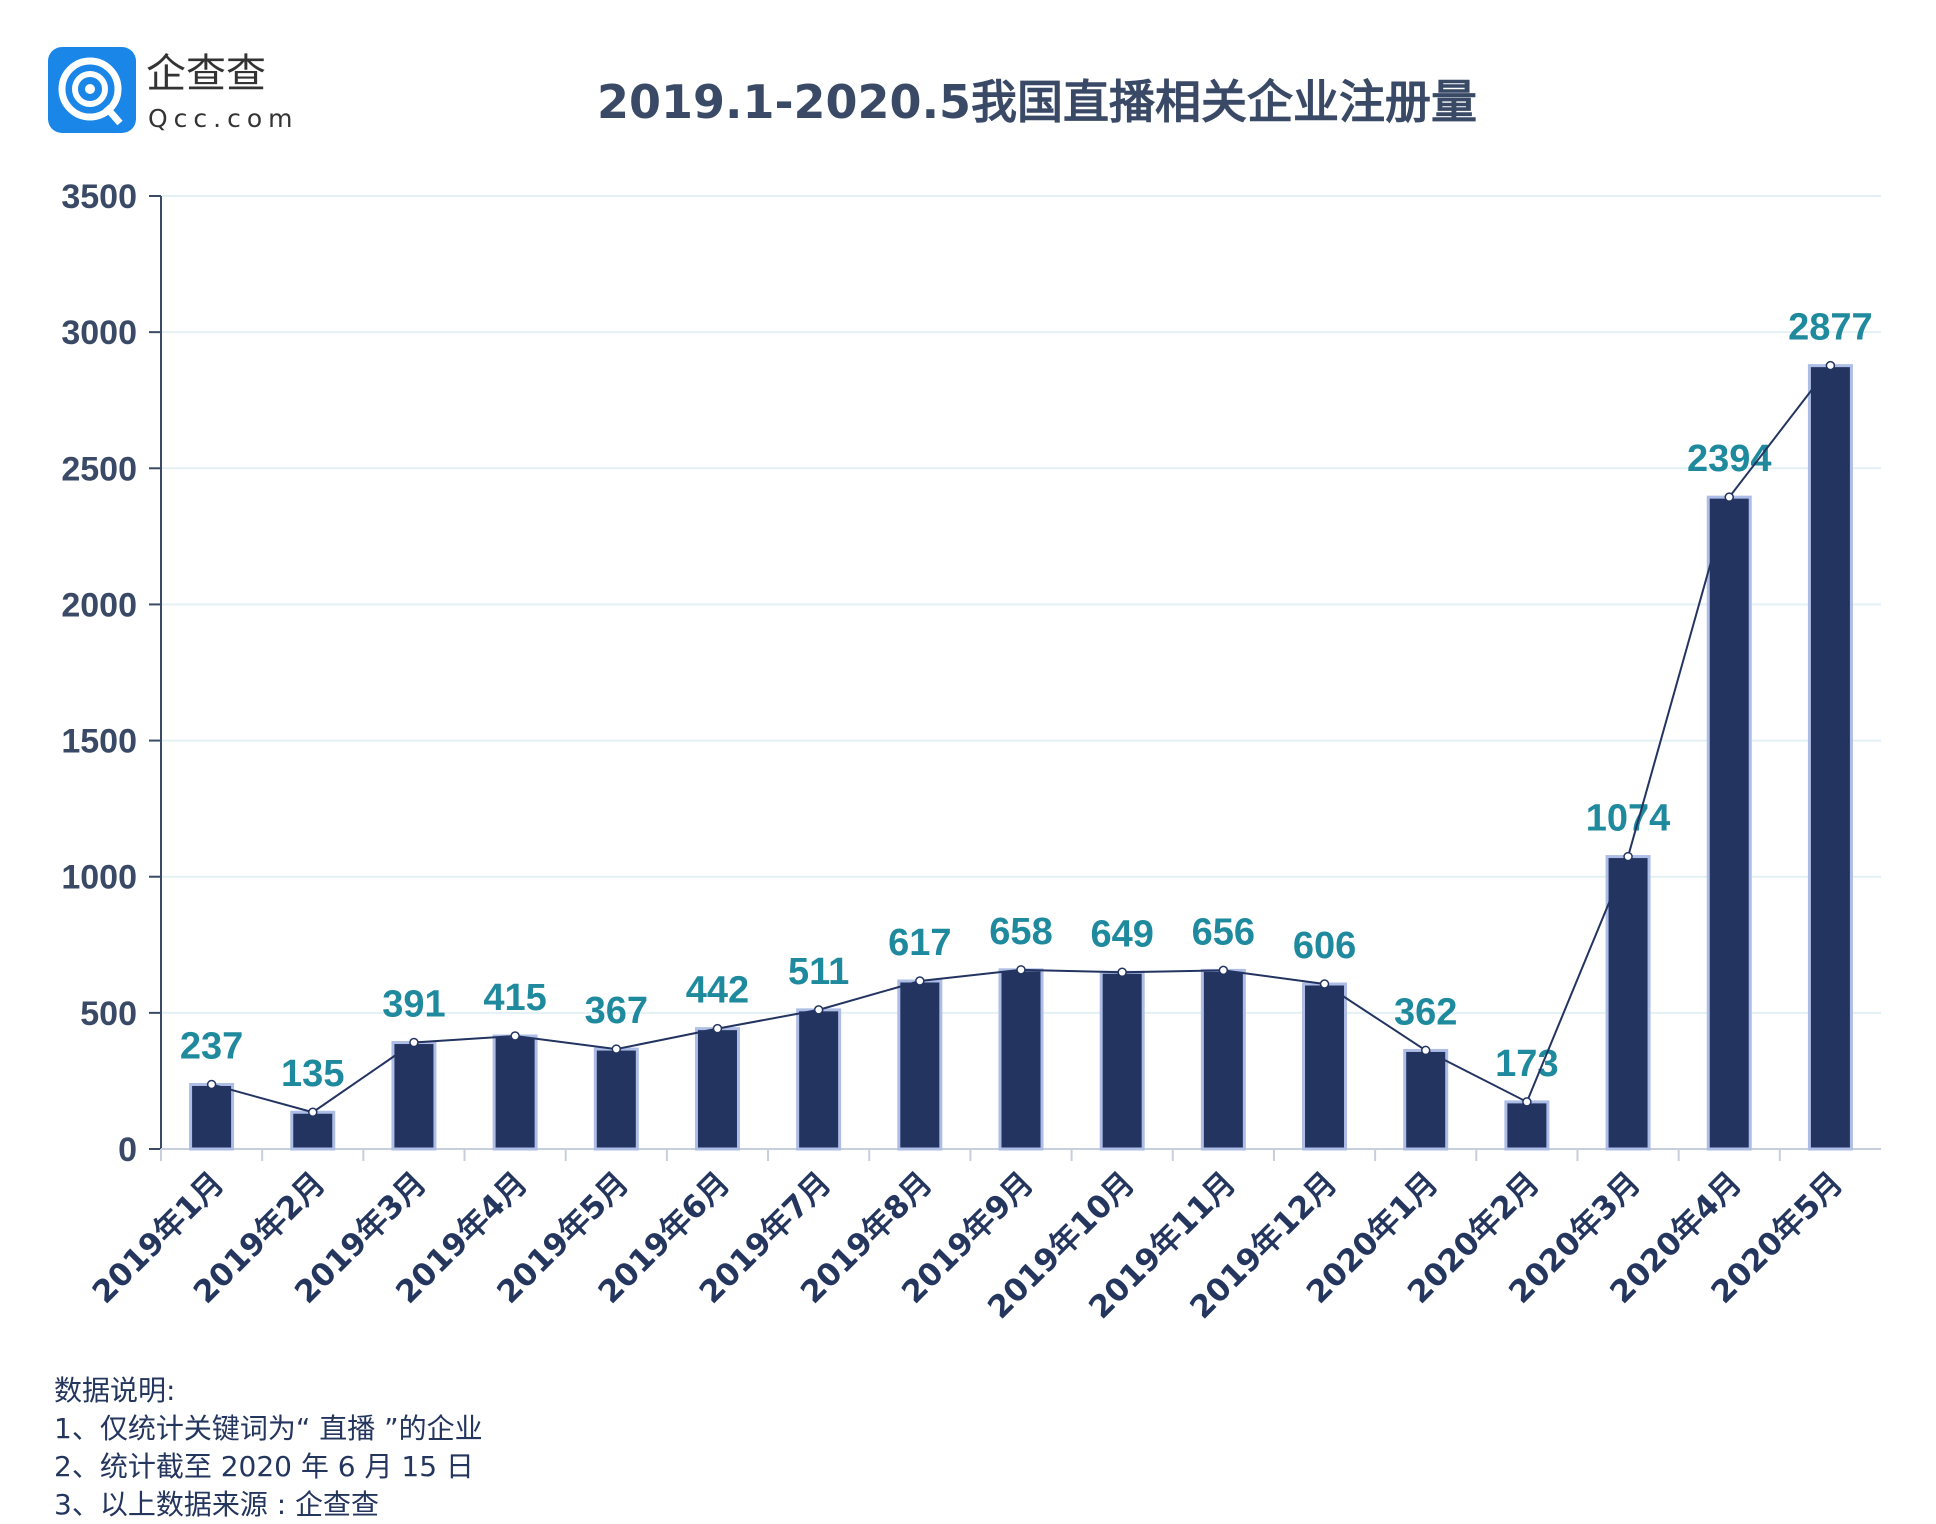  Describe the element at coordinates (1324, 946) in the screenshot. I see `data-label: 606` at that location.